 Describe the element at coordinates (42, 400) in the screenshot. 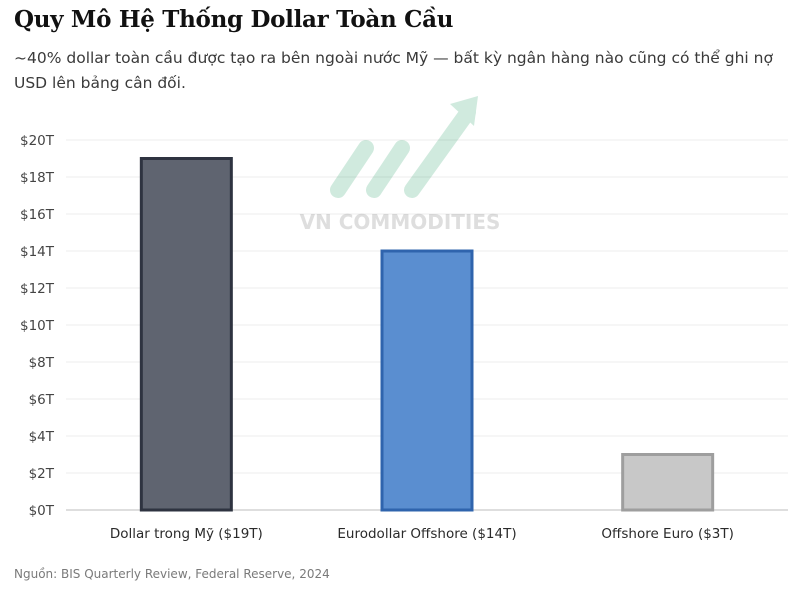

I see `y-tick-label: $6T` at that location.